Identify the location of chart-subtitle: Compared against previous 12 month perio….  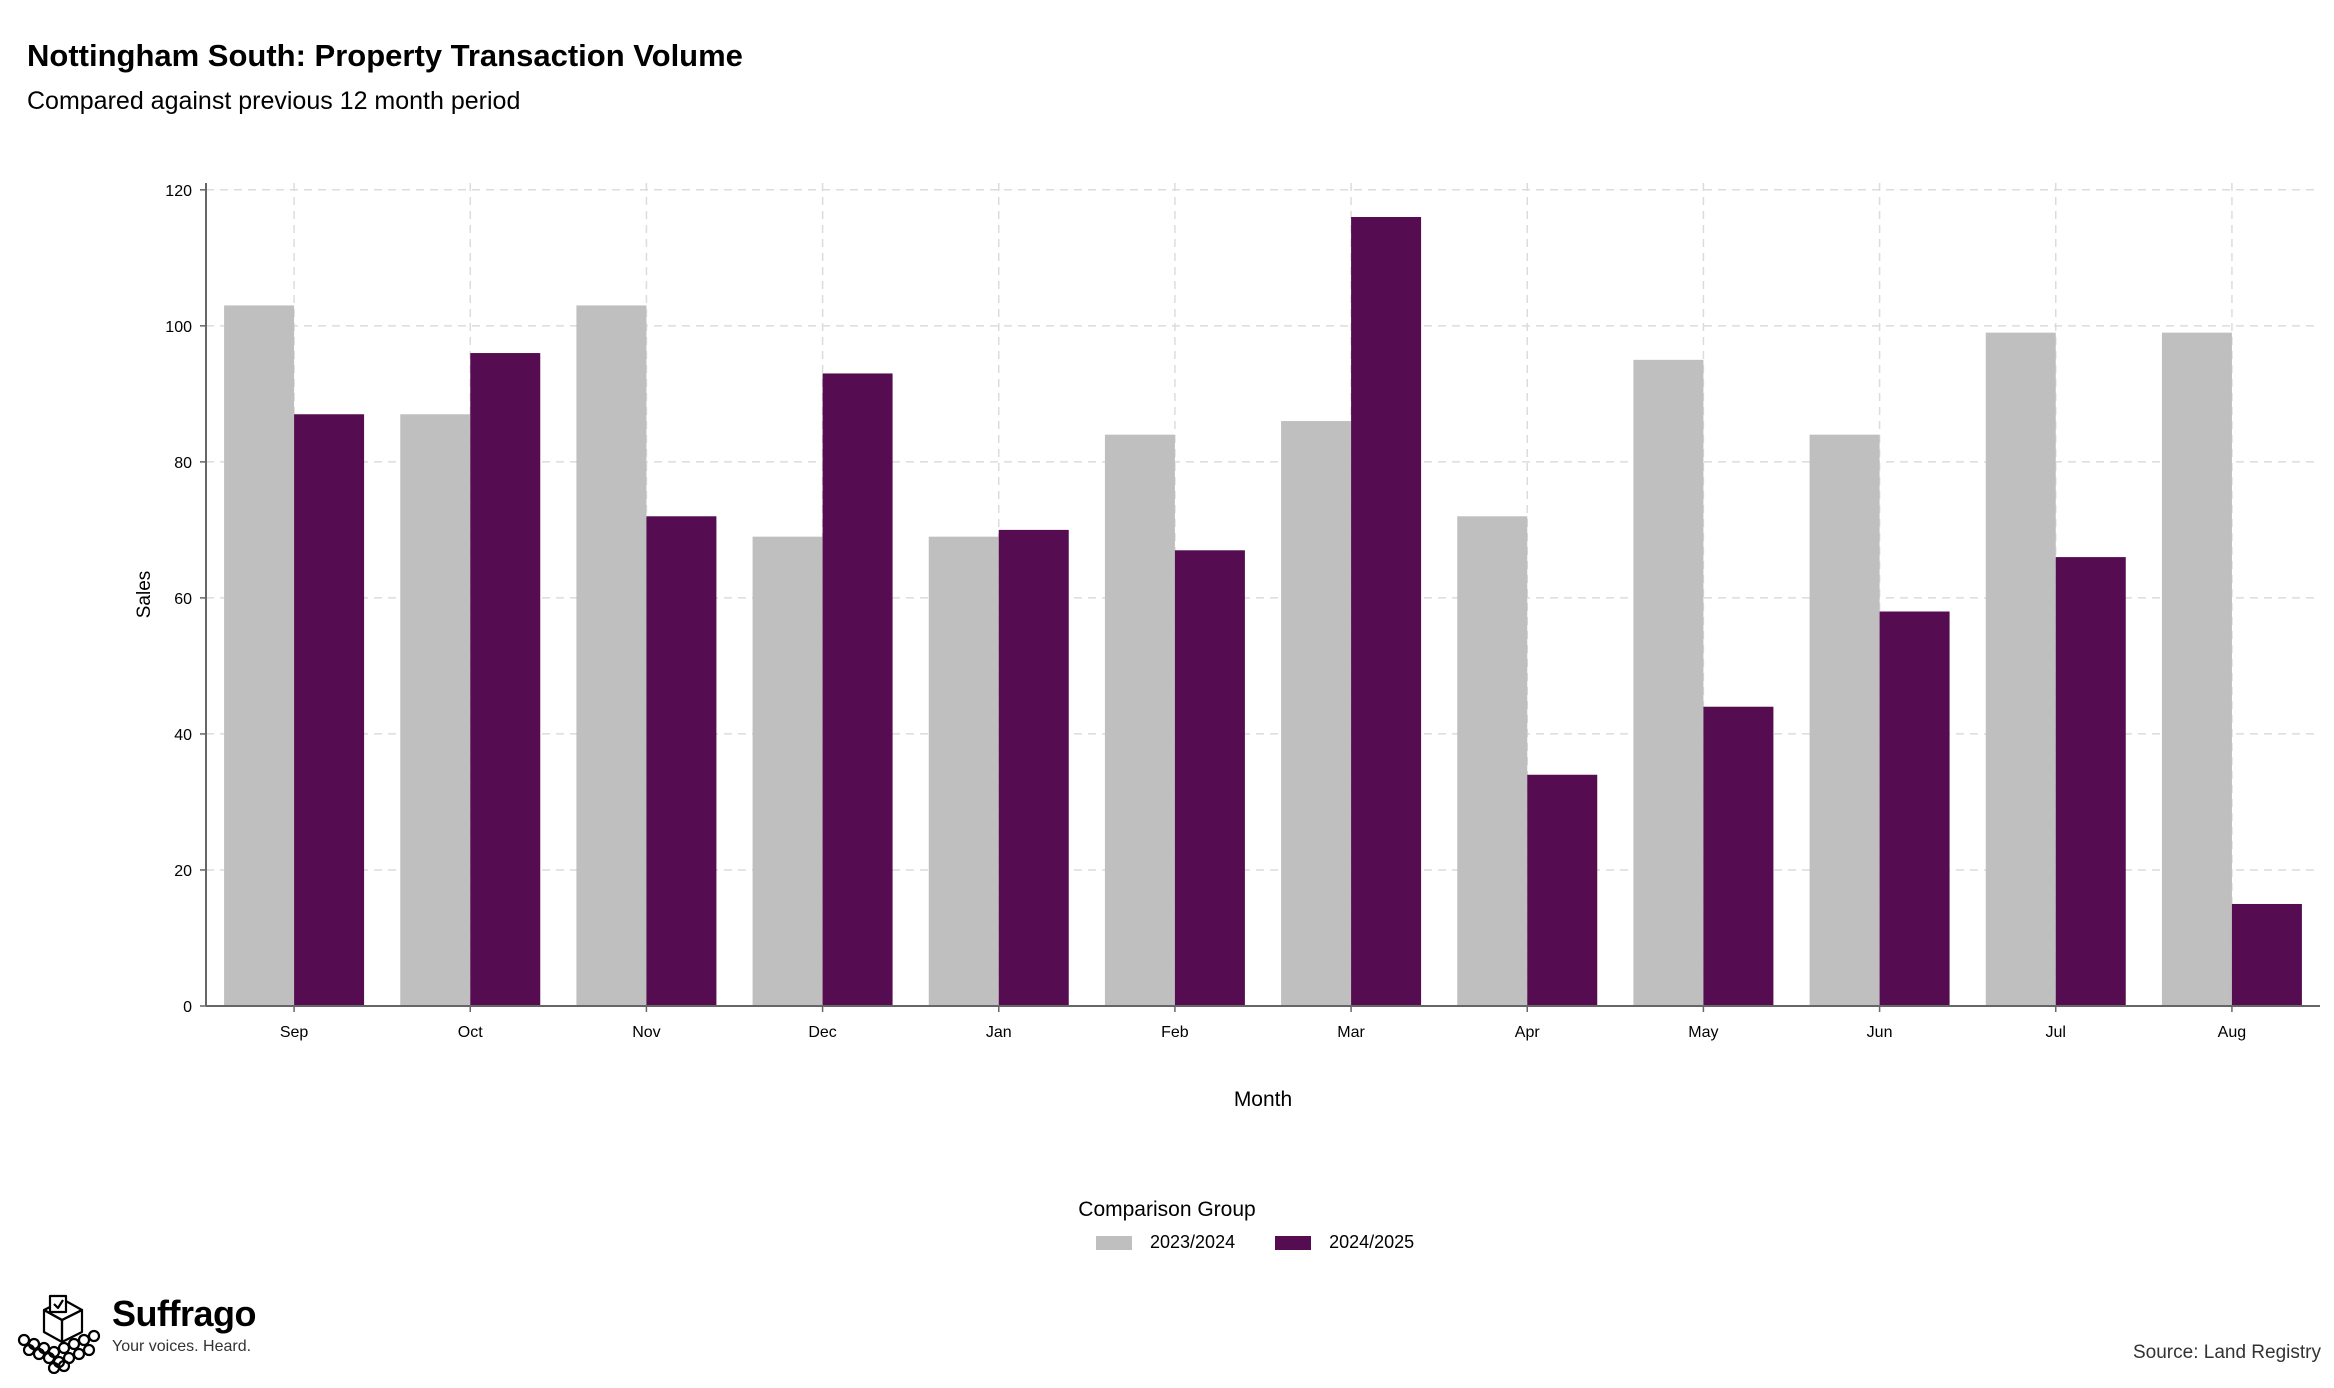
(274, 101).